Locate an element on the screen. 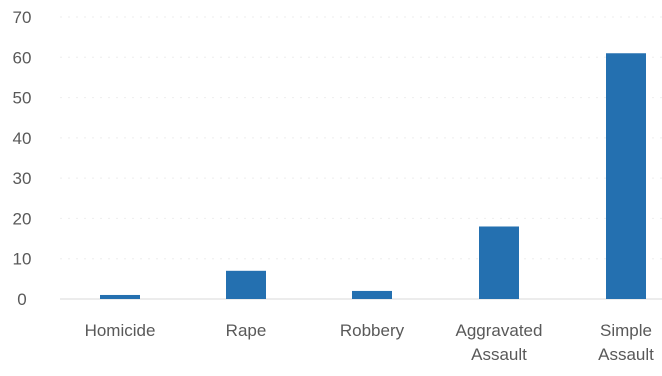  y-tick-label: 0 is located at coordinates (21, 299).